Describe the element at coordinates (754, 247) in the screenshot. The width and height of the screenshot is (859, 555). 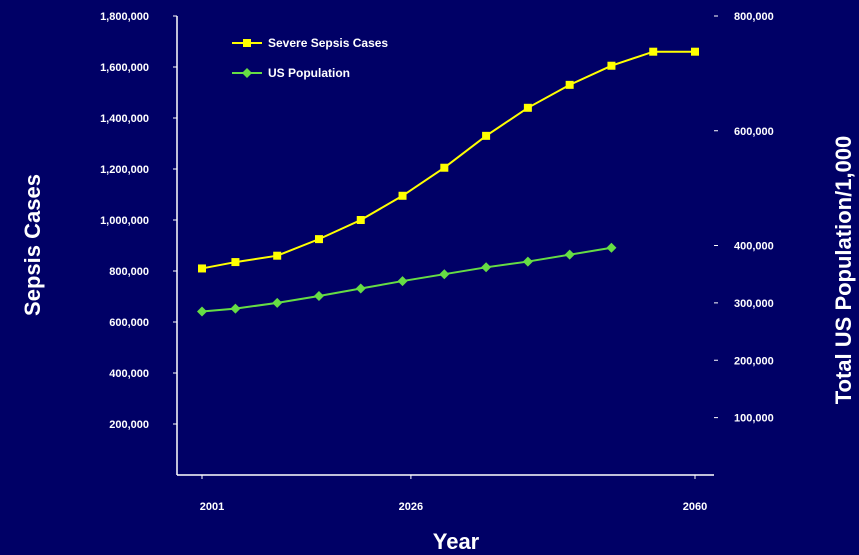
I see `right-y-tick-label: 400,000` at that location.